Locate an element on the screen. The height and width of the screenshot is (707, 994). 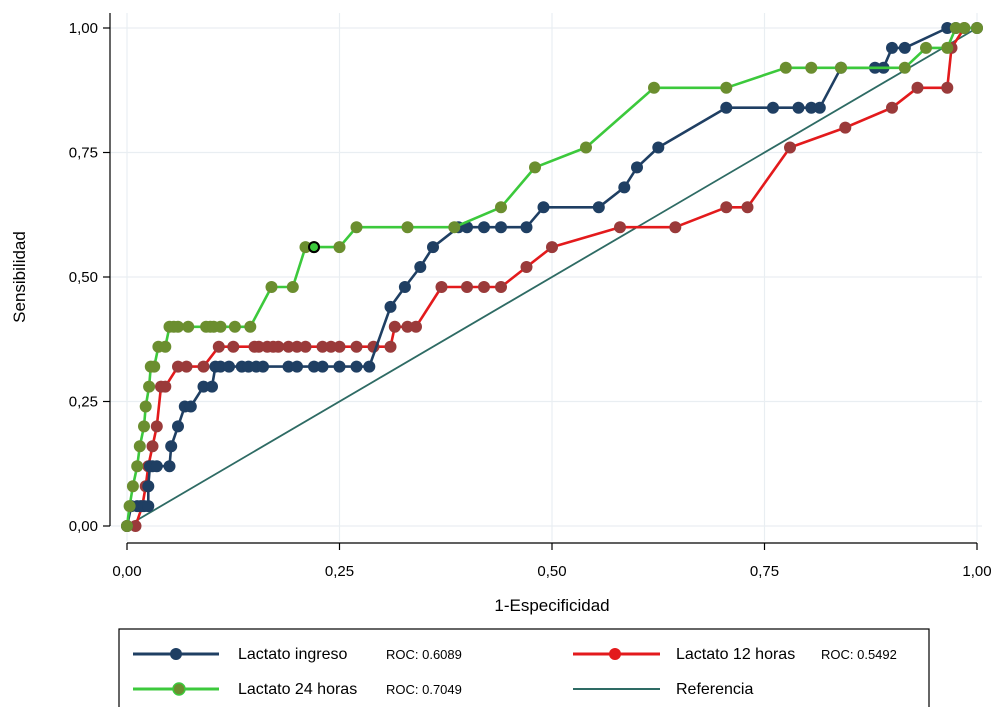
legend-label: Lactato 12 horas is located at coordinates (735, 654).